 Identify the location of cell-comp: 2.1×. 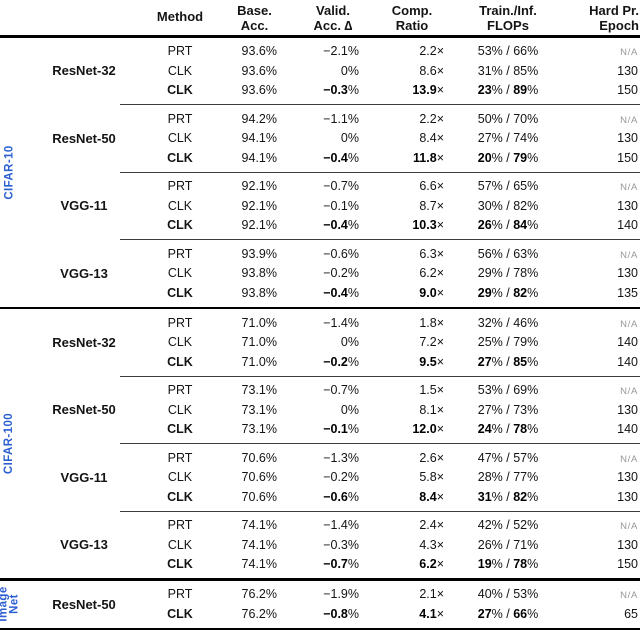
(431, 594).